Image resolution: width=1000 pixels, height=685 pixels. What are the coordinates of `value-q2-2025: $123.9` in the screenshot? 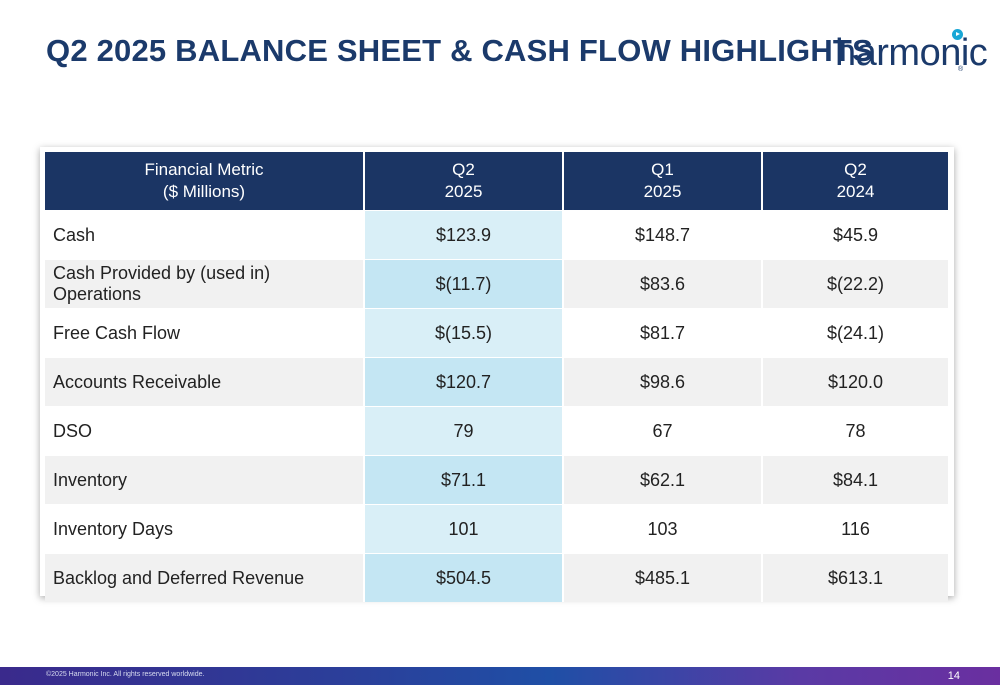 It's located at (464, 235).